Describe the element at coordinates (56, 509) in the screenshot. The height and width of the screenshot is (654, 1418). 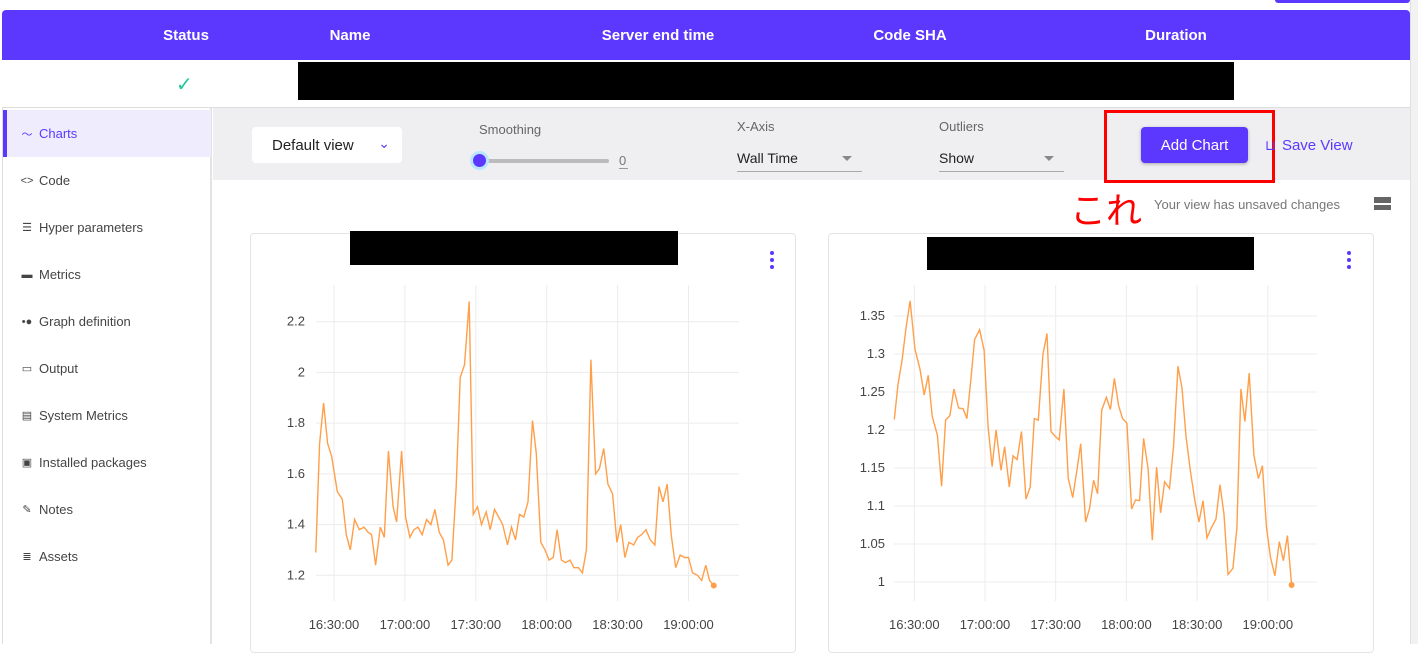
I see `sidebar-item-label: Notes` at that location.